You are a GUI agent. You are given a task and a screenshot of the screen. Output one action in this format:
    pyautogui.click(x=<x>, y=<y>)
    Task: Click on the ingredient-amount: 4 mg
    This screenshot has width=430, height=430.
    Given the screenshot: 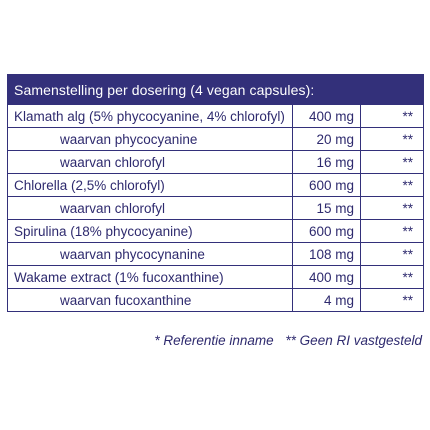 What is the action you would take?
    pyautogui.click(x=326, y=300)
    